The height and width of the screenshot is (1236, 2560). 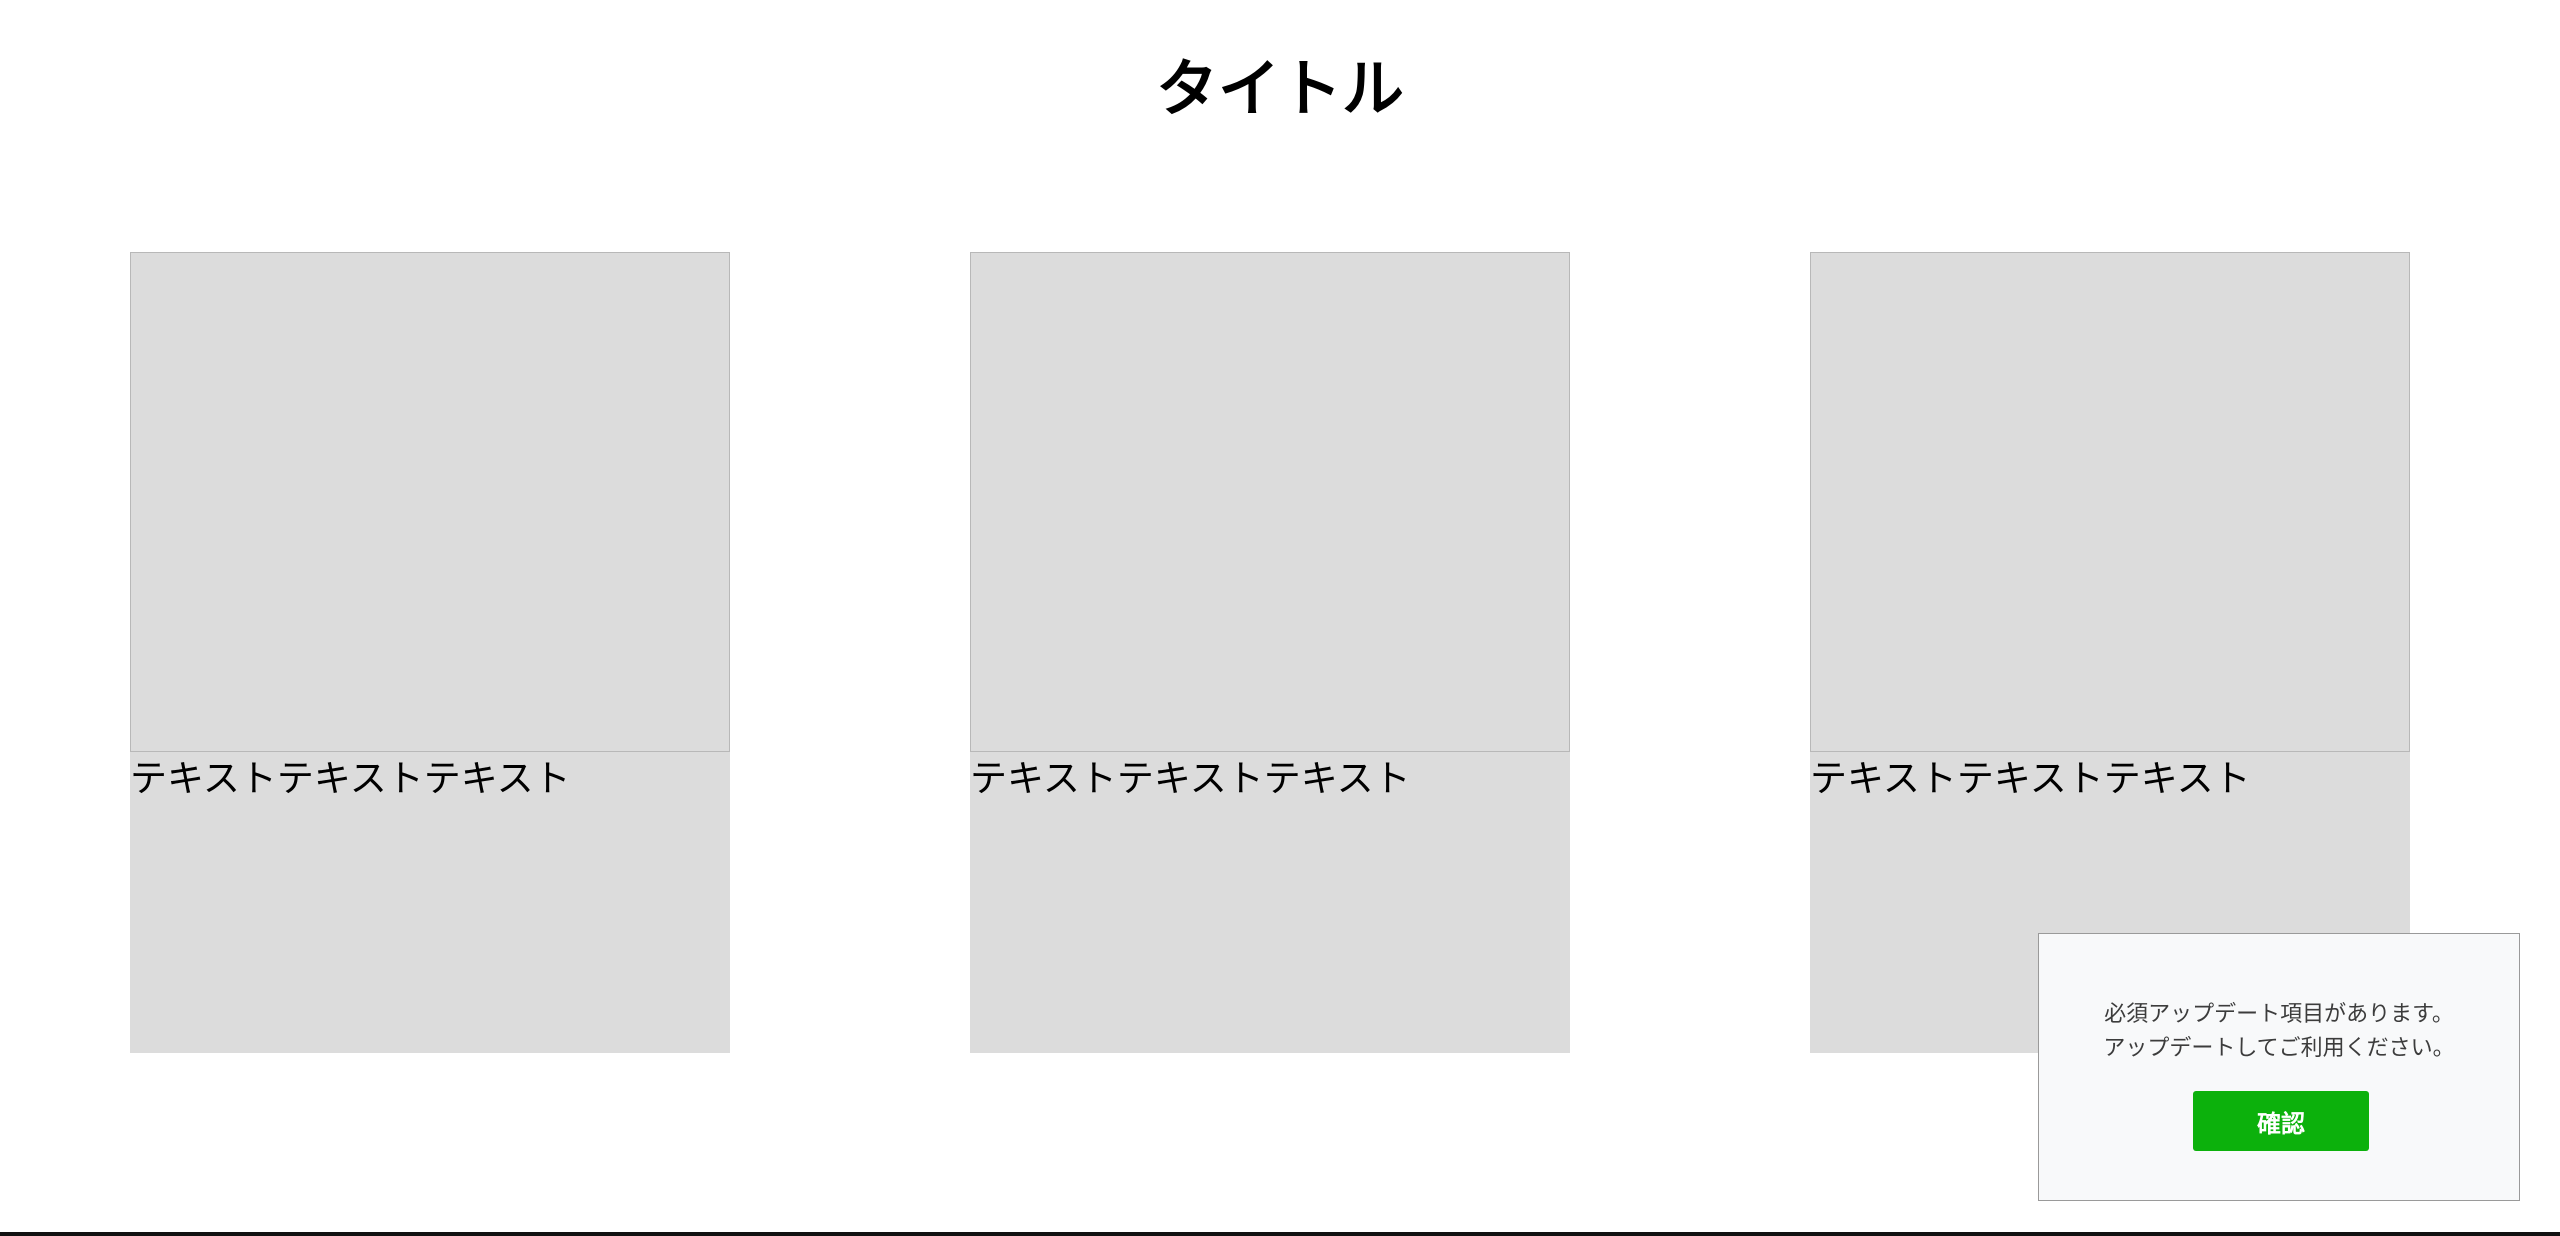 I want to click on update-required-dialog: 必須アップデート項目があります。 アップデートしてご利用ください。 確認, so click(x=2279, y=1067).